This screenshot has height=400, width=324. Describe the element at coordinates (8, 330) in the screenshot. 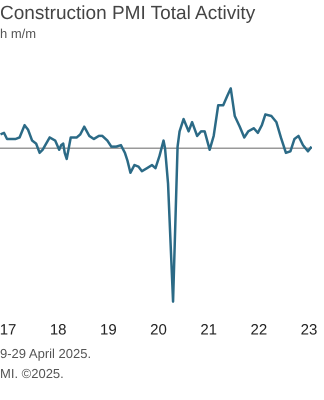

I see `x-tick-label: 17` at that location.